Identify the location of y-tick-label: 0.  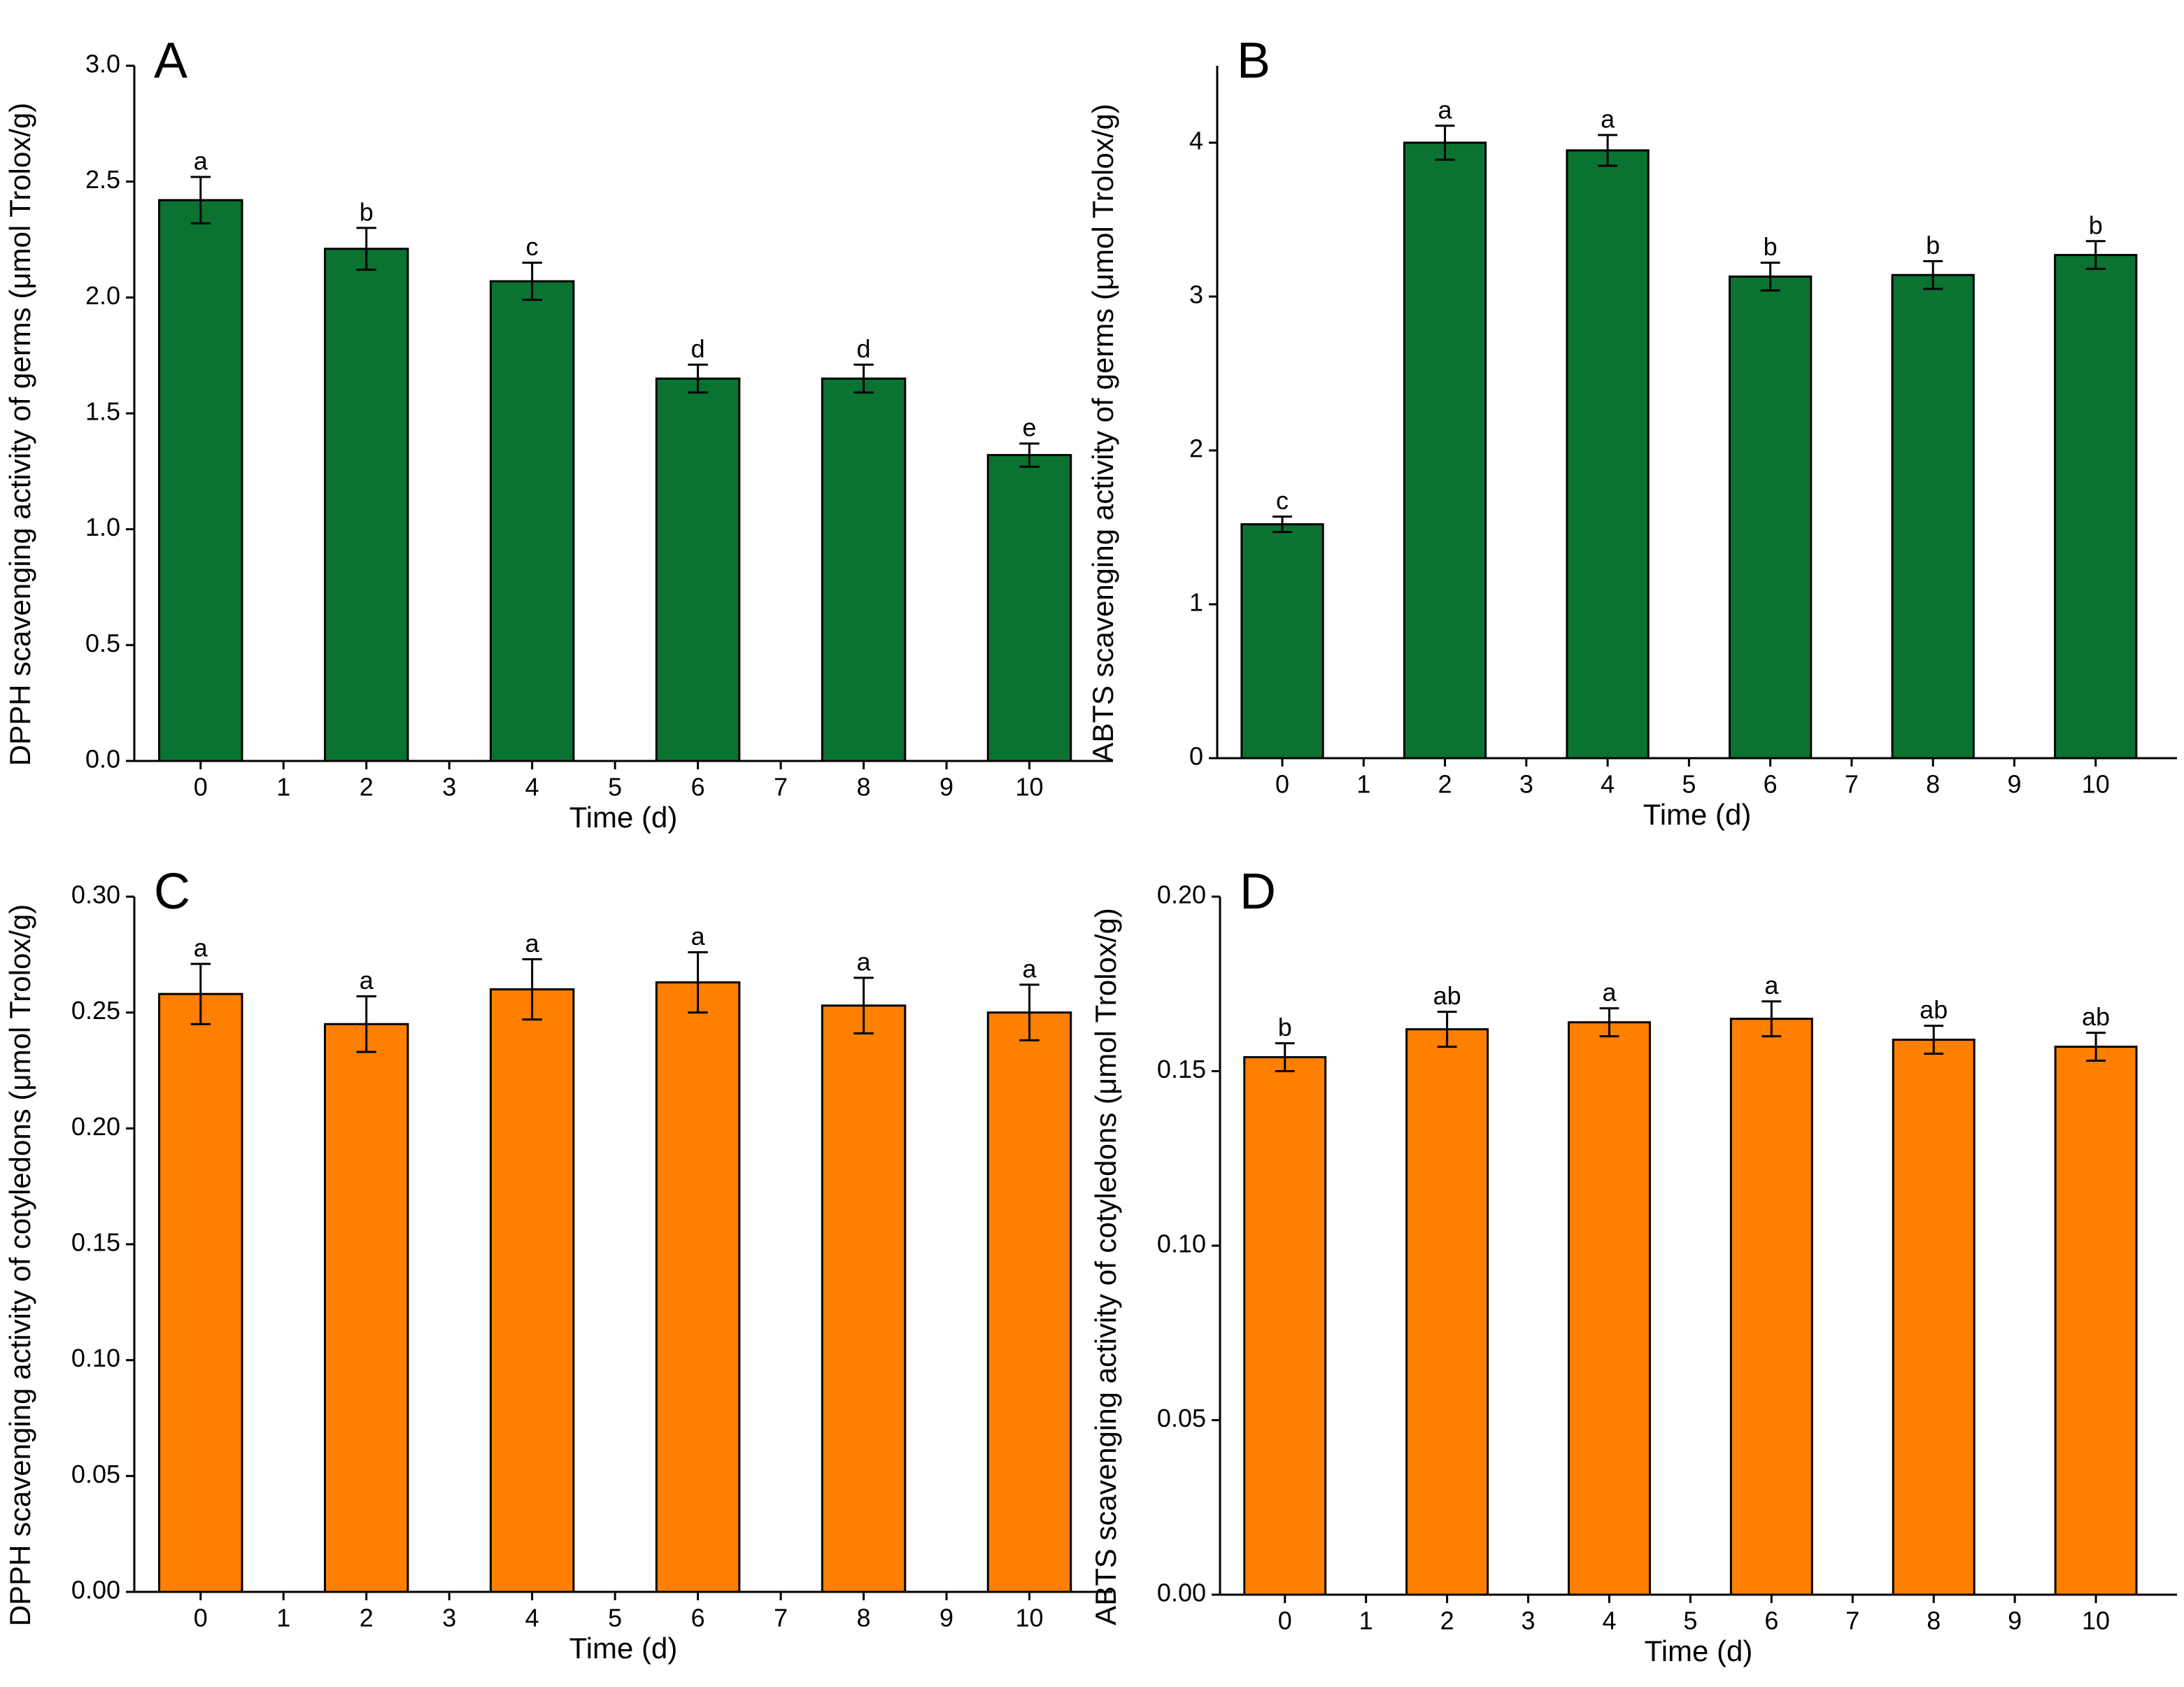
(1196, 756).